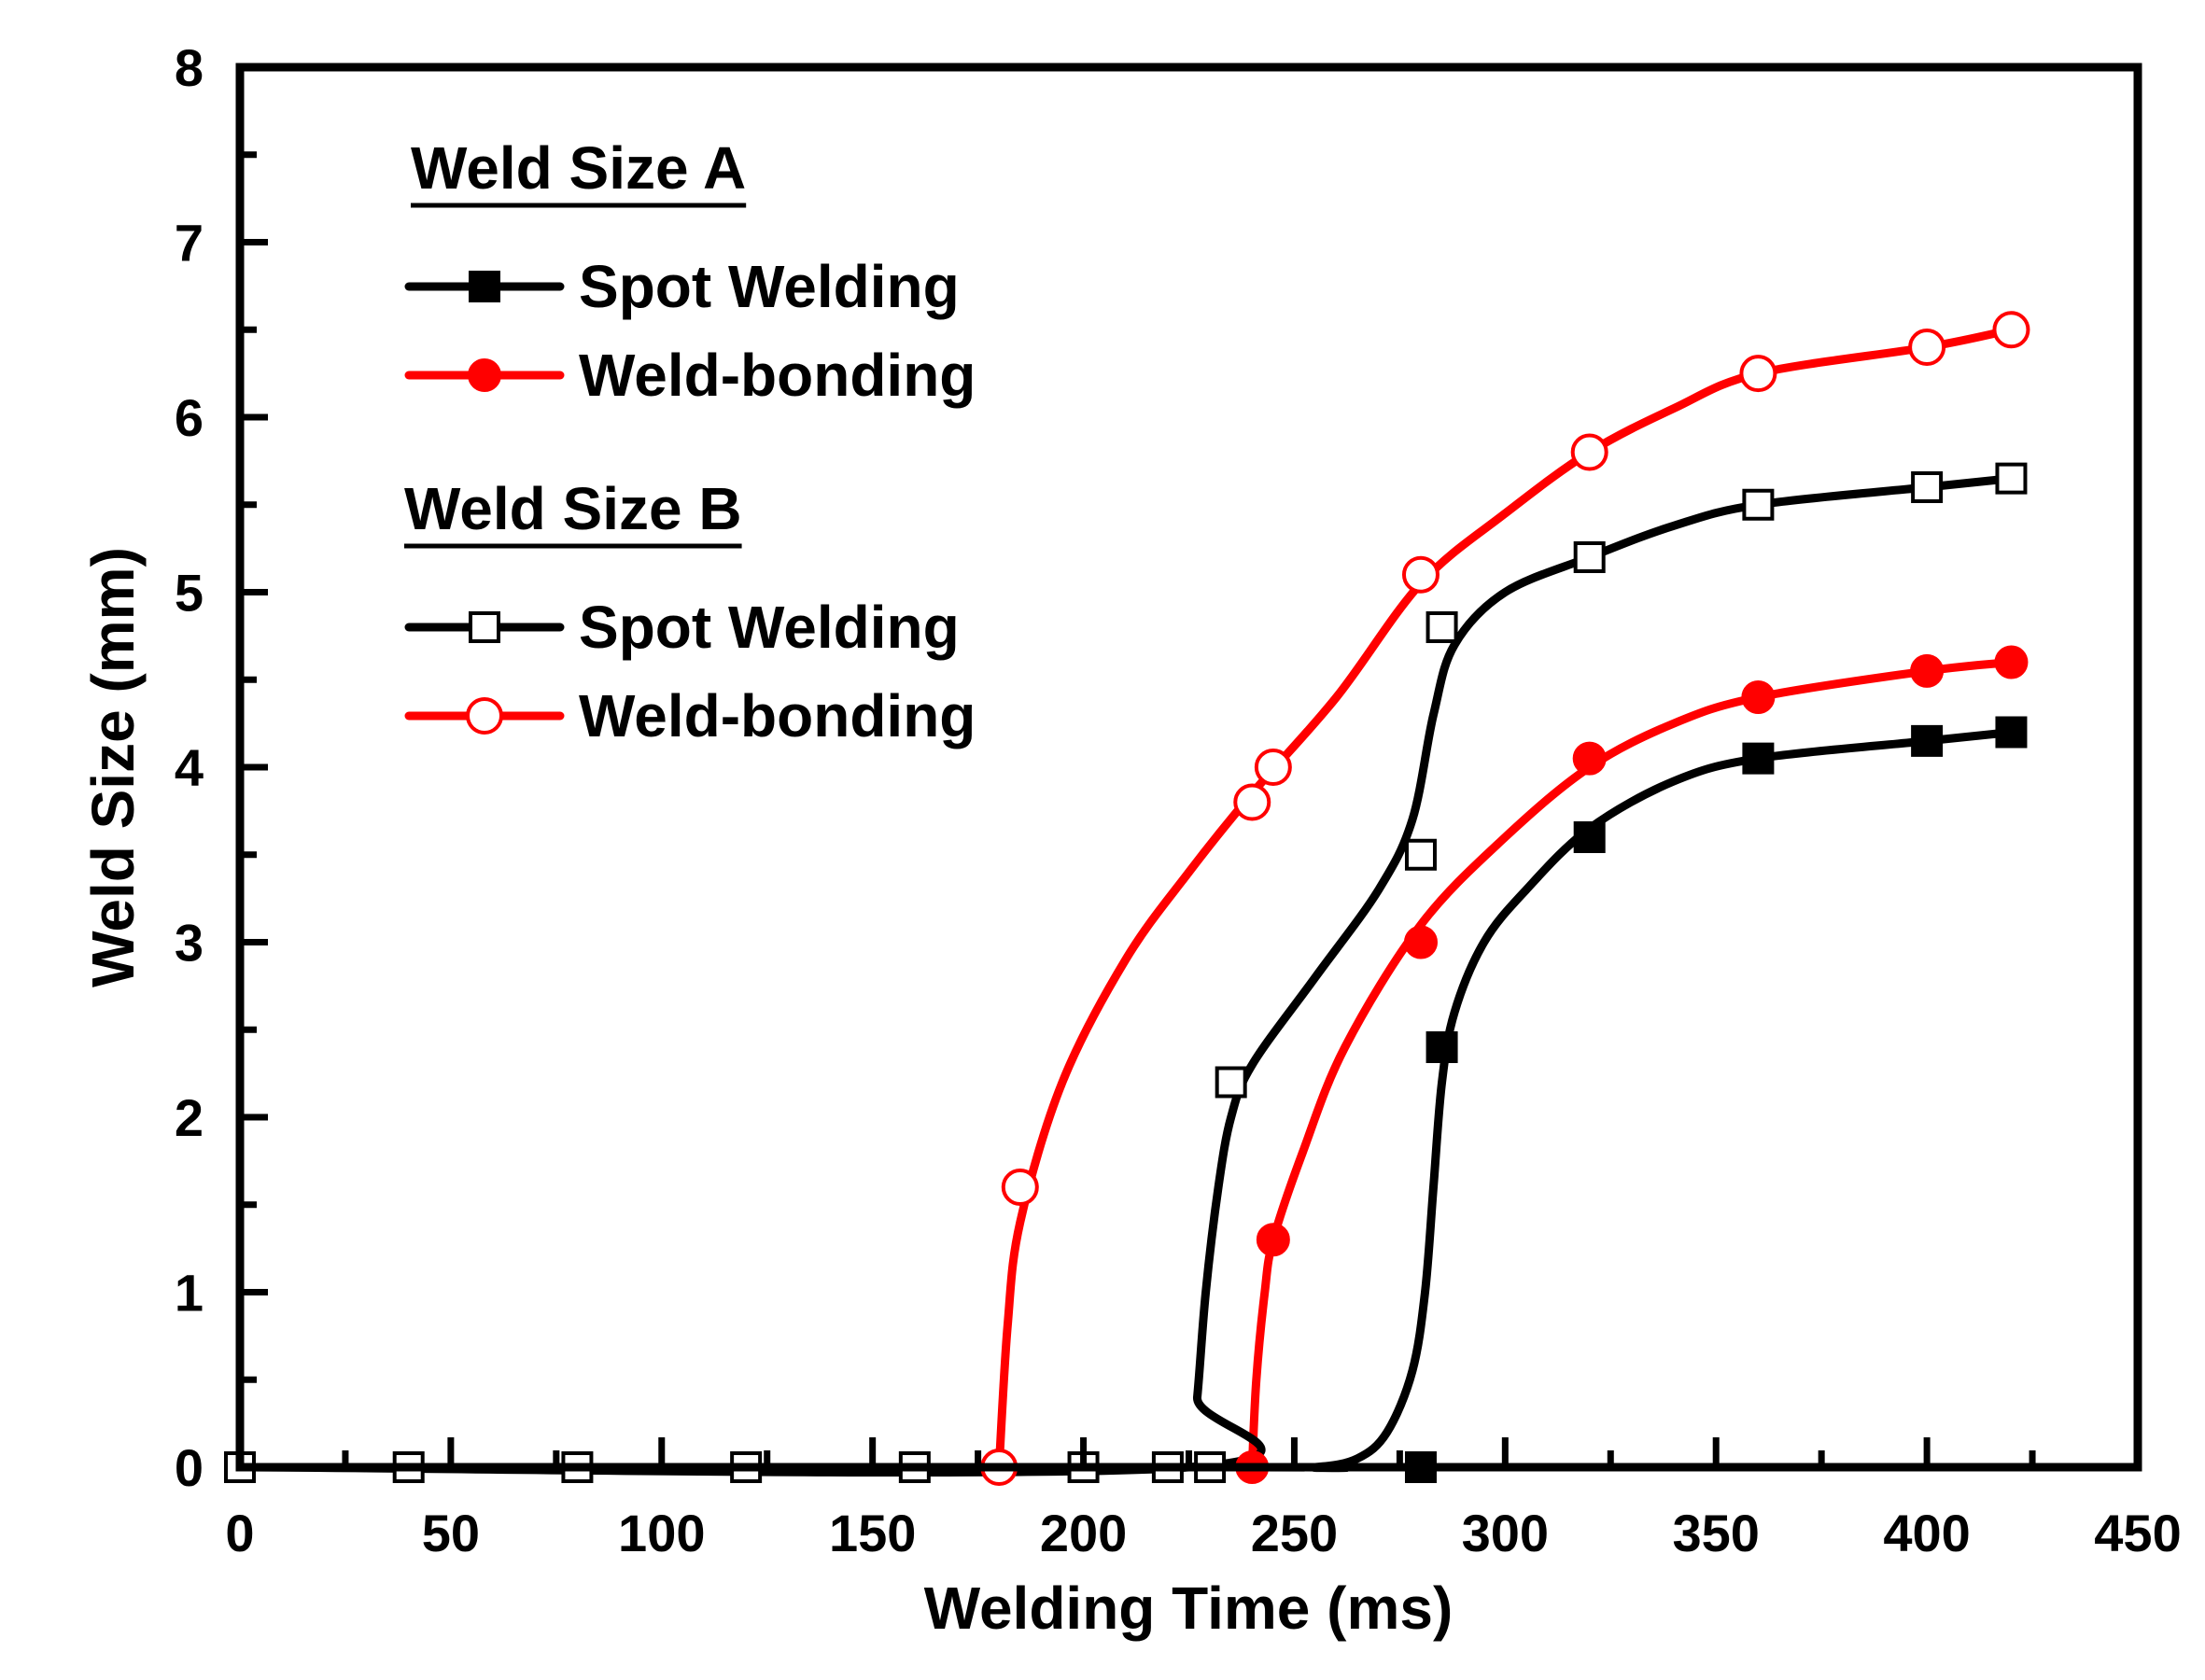  I want to click on x-tick-label: 250, so click(1294, 1533).